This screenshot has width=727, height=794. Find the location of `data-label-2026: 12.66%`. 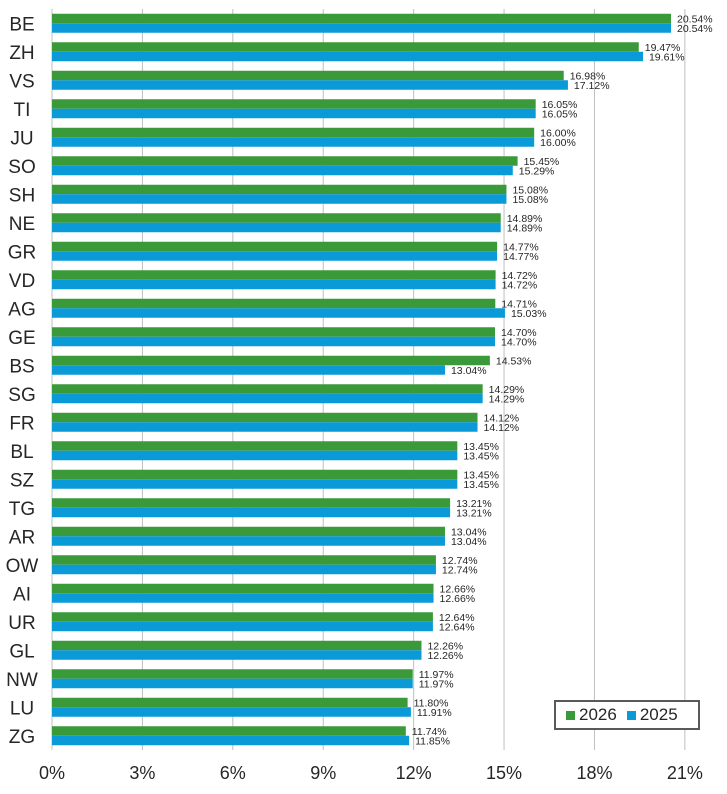

data-label-2026: 12.66% is located at coordinates (458, 589).